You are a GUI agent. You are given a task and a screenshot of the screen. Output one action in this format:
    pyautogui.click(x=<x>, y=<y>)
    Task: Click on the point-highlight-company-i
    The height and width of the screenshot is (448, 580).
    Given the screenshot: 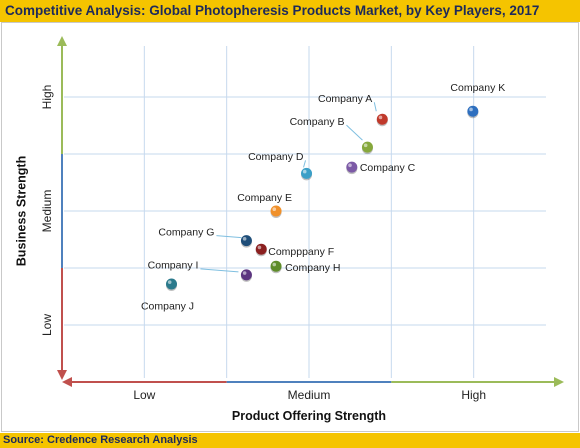 What is the action you would take?
    pyautogui.click(x=244, y=273)
    